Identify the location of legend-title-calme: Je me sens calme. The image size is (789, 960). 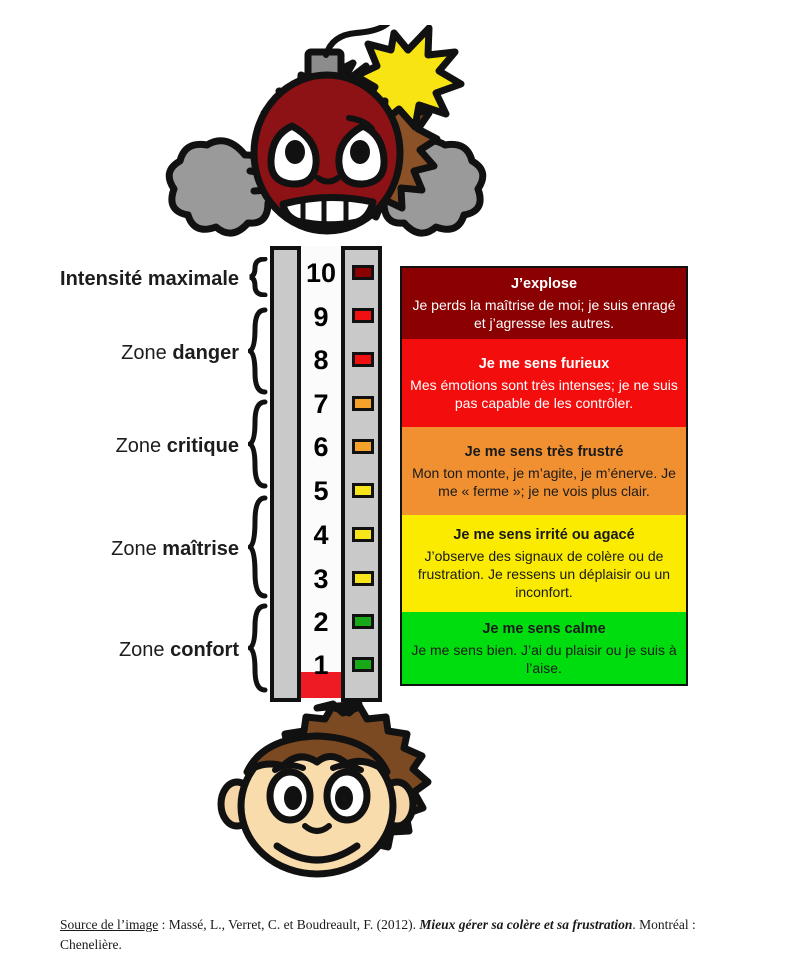
(544, 628).